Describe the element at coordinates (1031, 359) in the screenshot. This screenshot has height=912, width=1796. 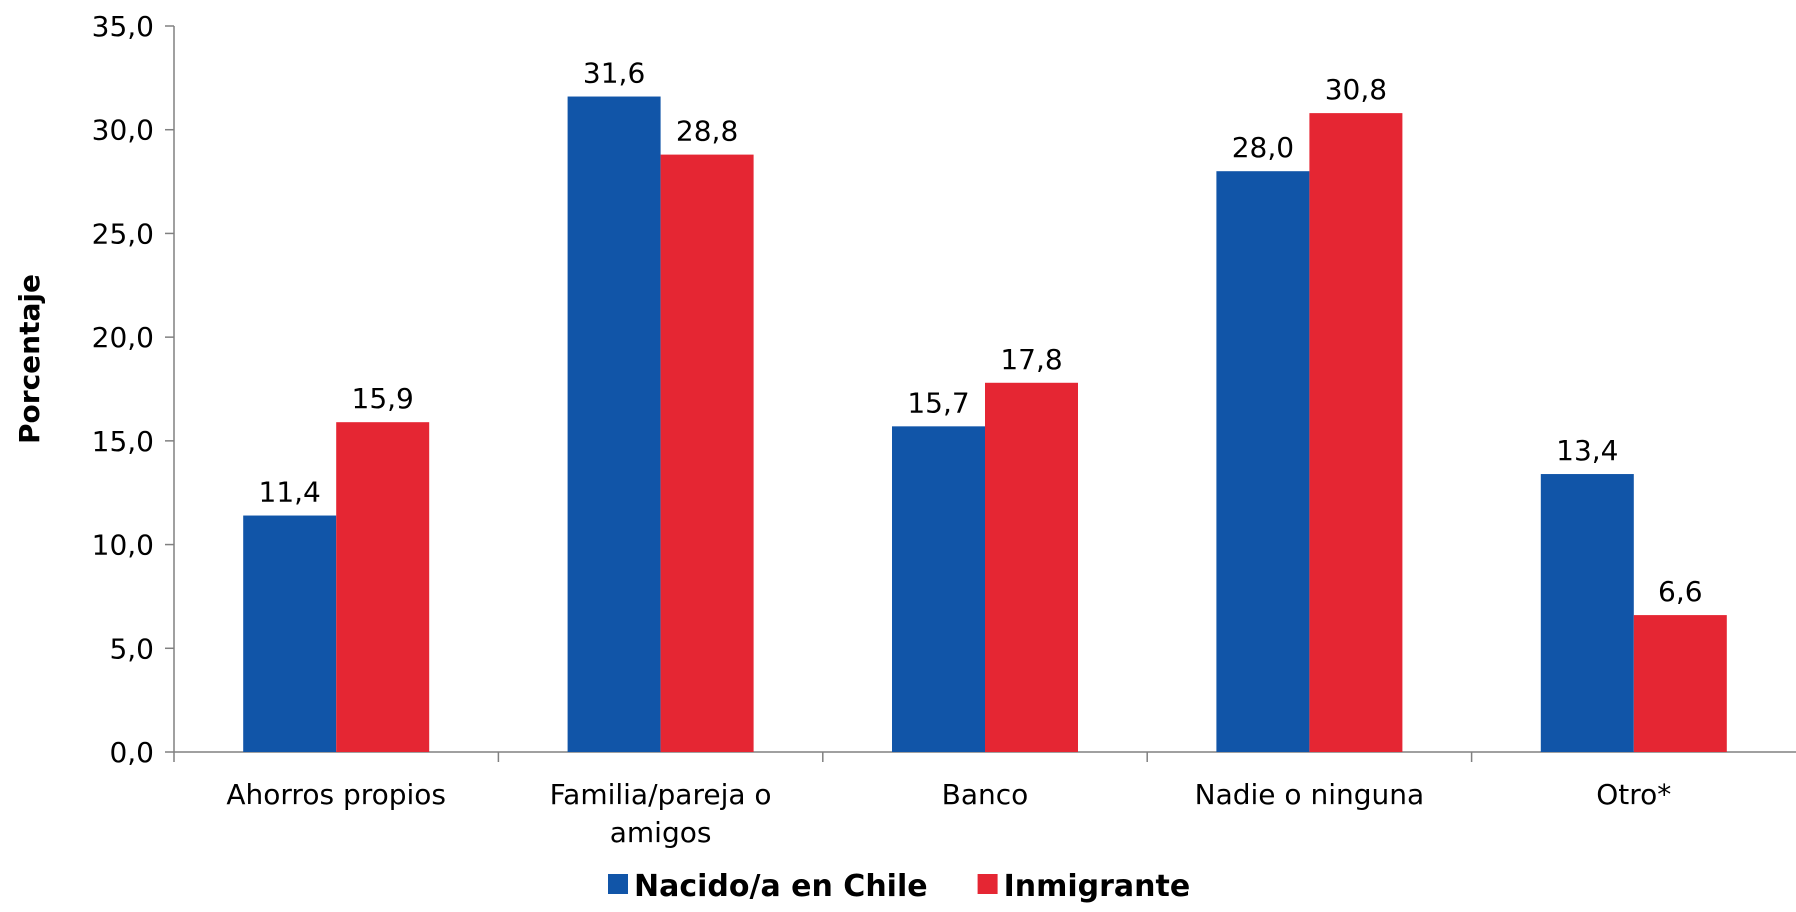
I see `data-label: 17,8` at that location.